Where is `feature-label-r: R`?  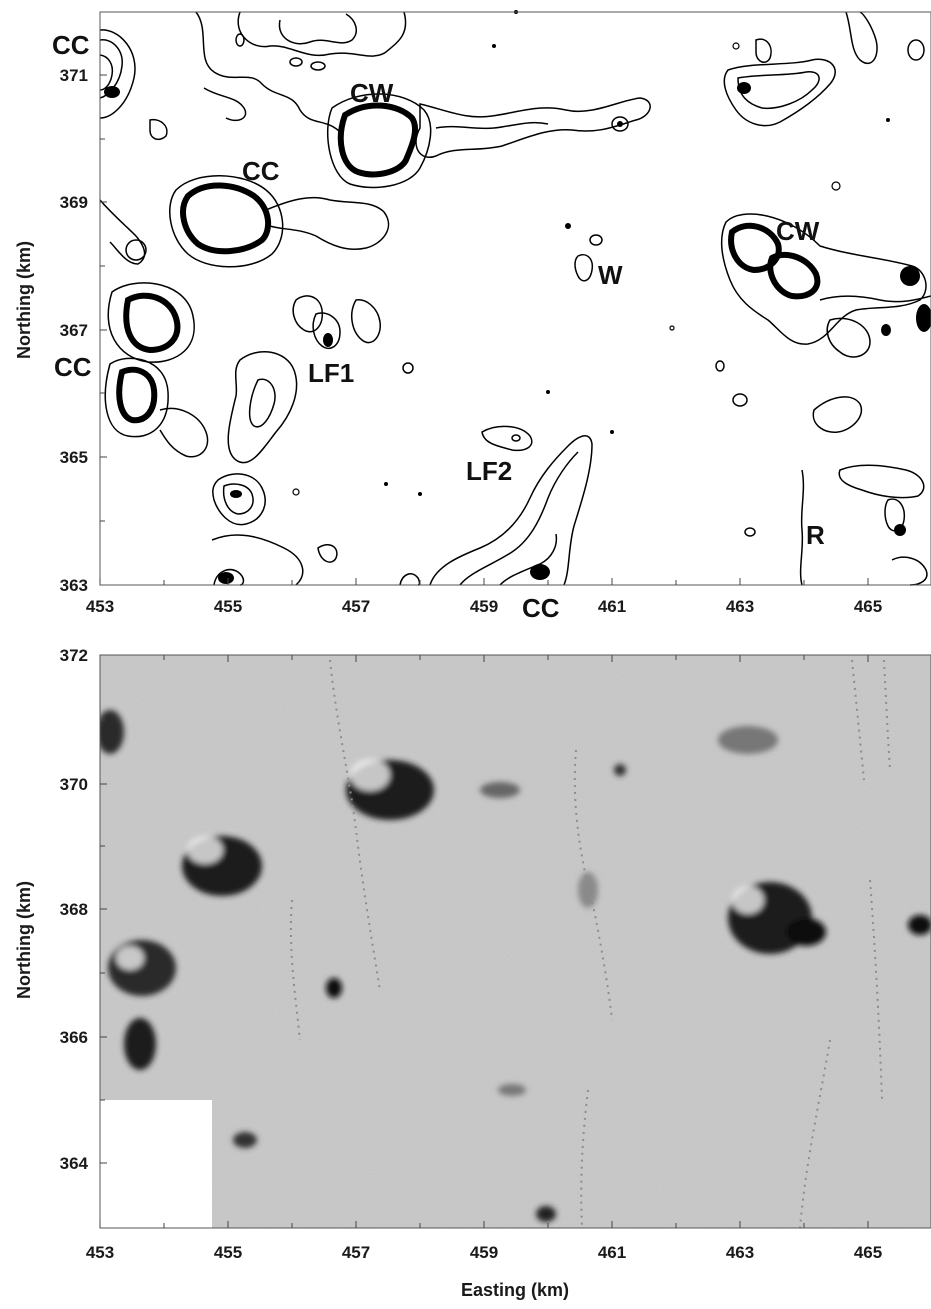
feature-label-r: R is located at coordinates (815, 535).